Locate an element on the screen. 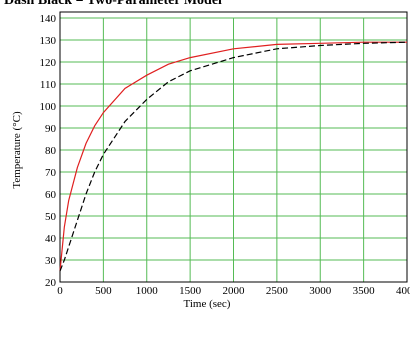  y-tick-label: 100 is located at coordinates (48, 107).